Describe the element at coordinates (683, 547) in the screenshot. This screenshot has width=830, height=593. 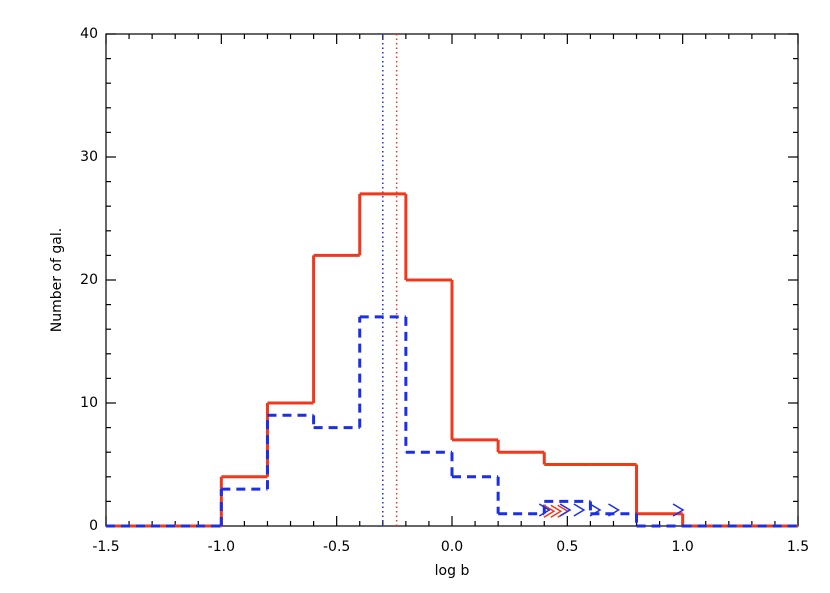
I see `x-tick-label: 1.0` at that location.